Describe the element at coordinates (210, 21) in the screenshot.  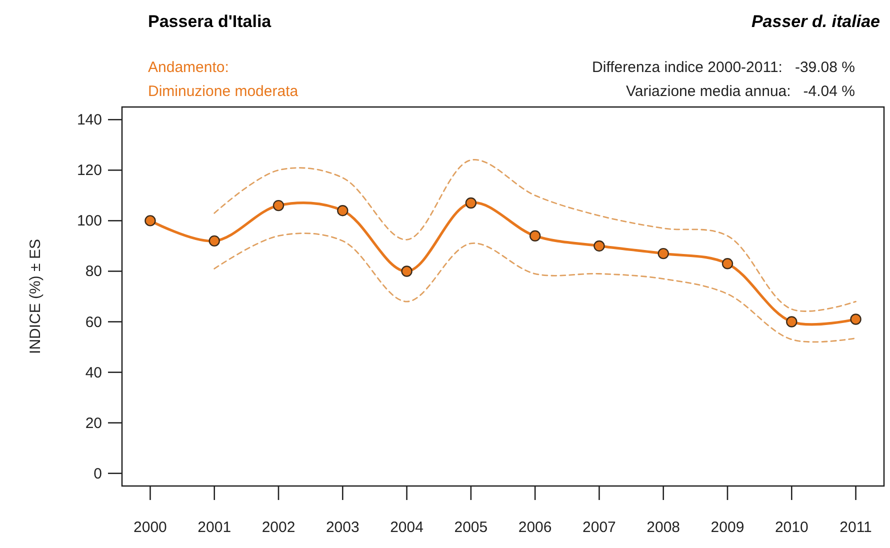
I see `chart-title: Passera d'Italia` at that location.